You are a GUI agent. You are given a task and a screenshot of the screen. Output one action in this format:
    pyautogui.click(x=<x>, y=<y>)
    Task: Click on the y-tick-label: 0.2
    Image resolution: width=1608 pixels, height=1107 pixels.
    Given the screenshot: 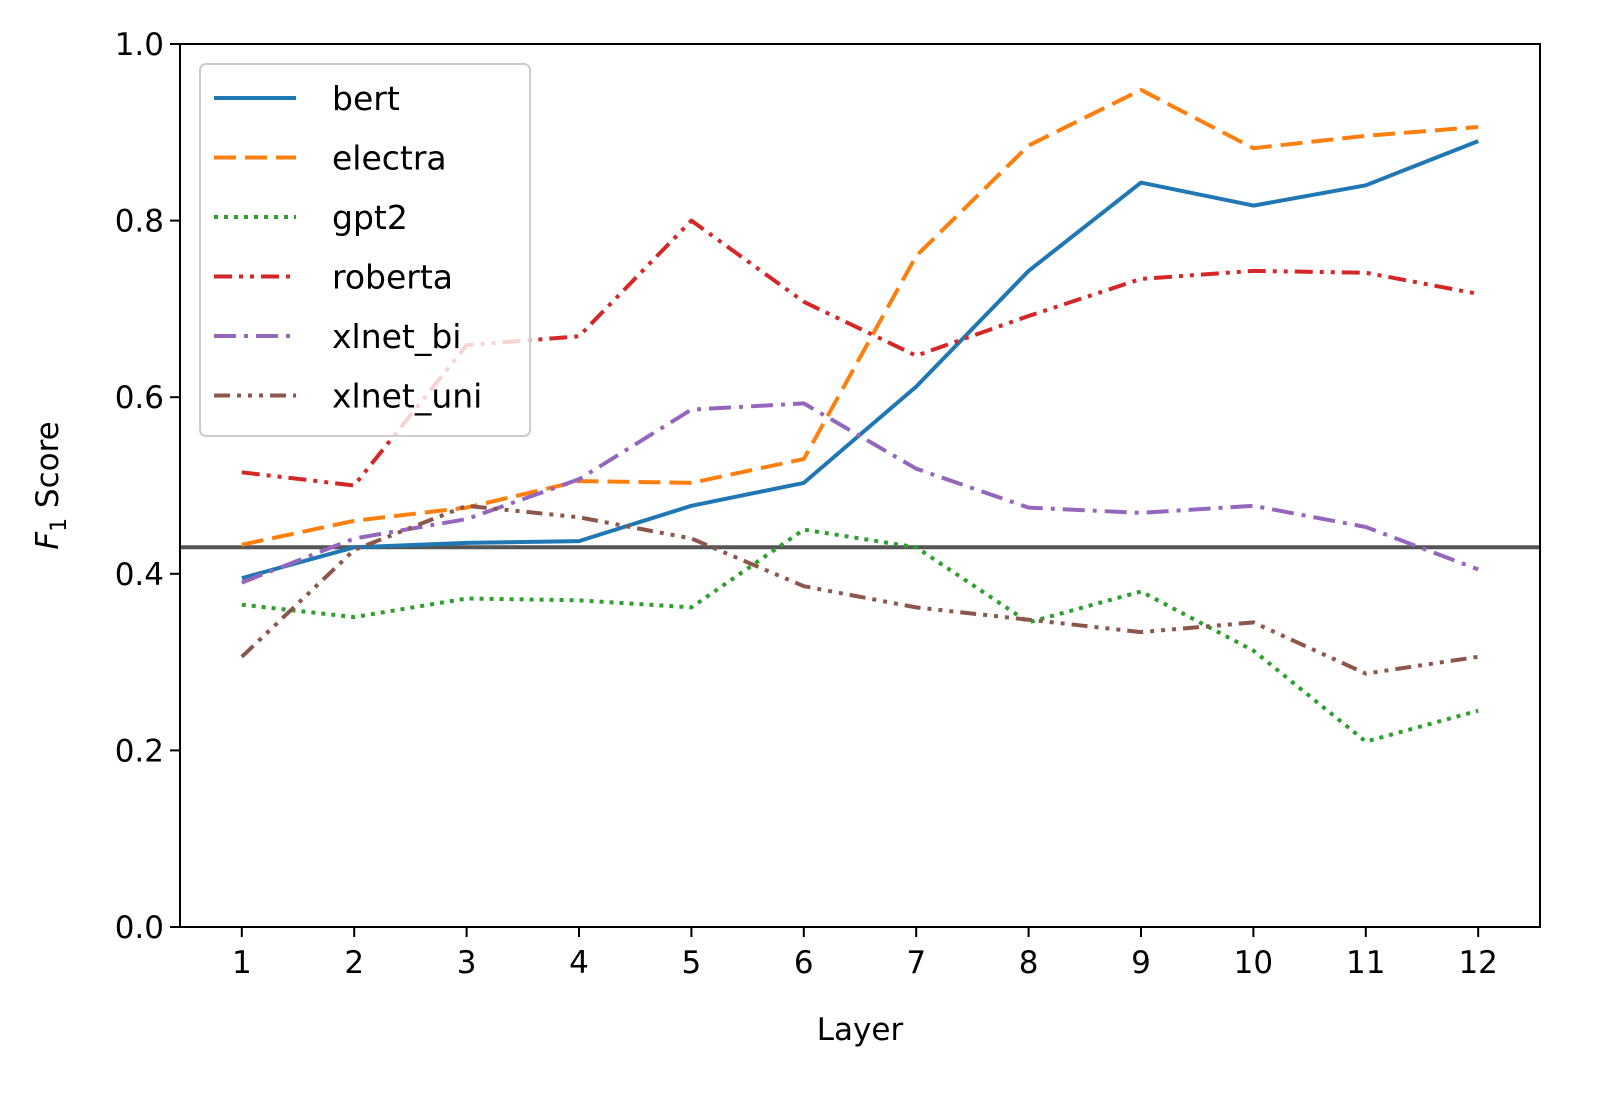 What is the action you would take?
    pyautogui.click(x=139, y=751)
    